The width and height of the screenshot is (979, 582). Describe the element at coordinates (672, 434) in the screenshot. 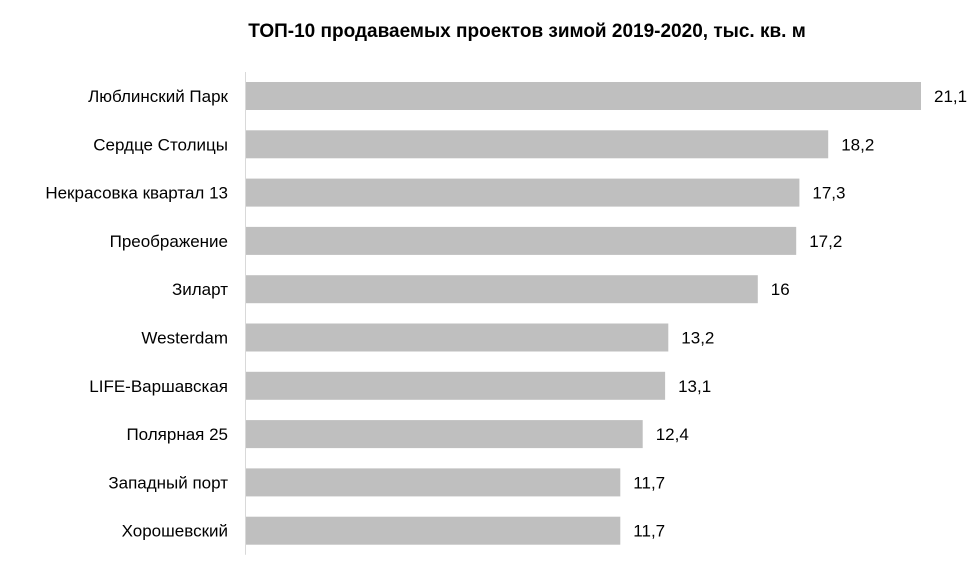

I see `value-label-8: 12,4` at that location.